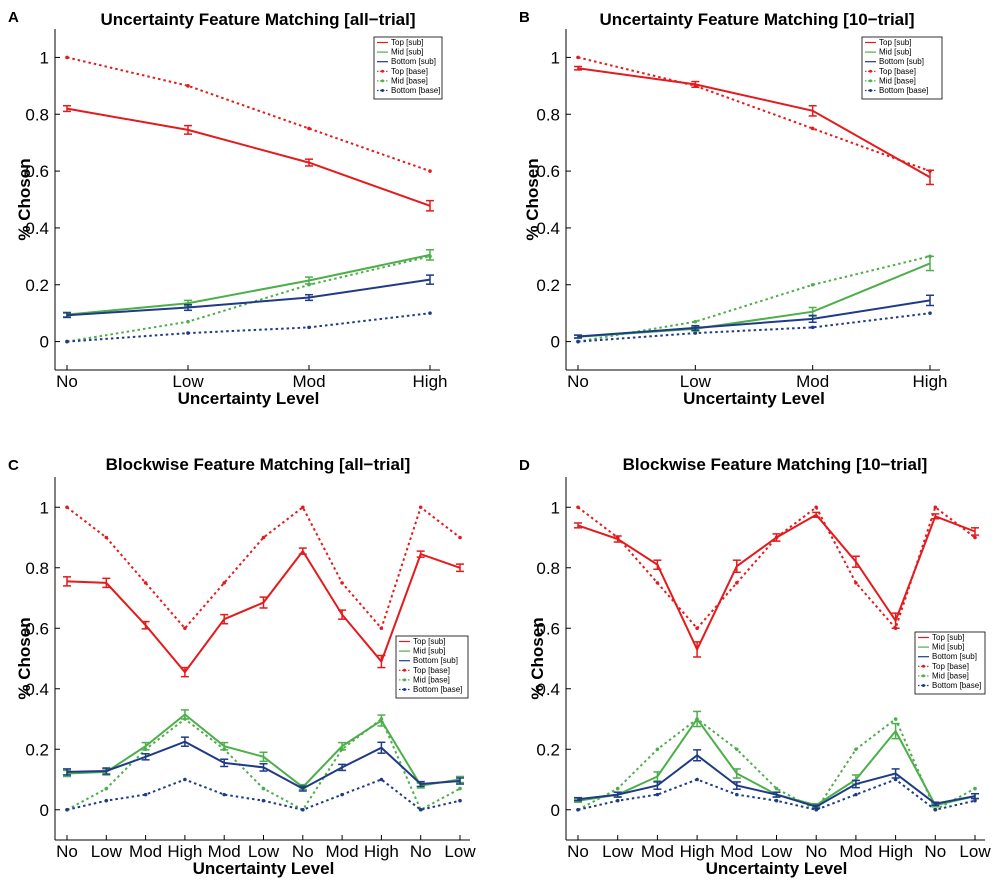  Describe the element at coordinates (429, 651) in the screenshot. I see `legend-label: Mid [sub]` at that location.